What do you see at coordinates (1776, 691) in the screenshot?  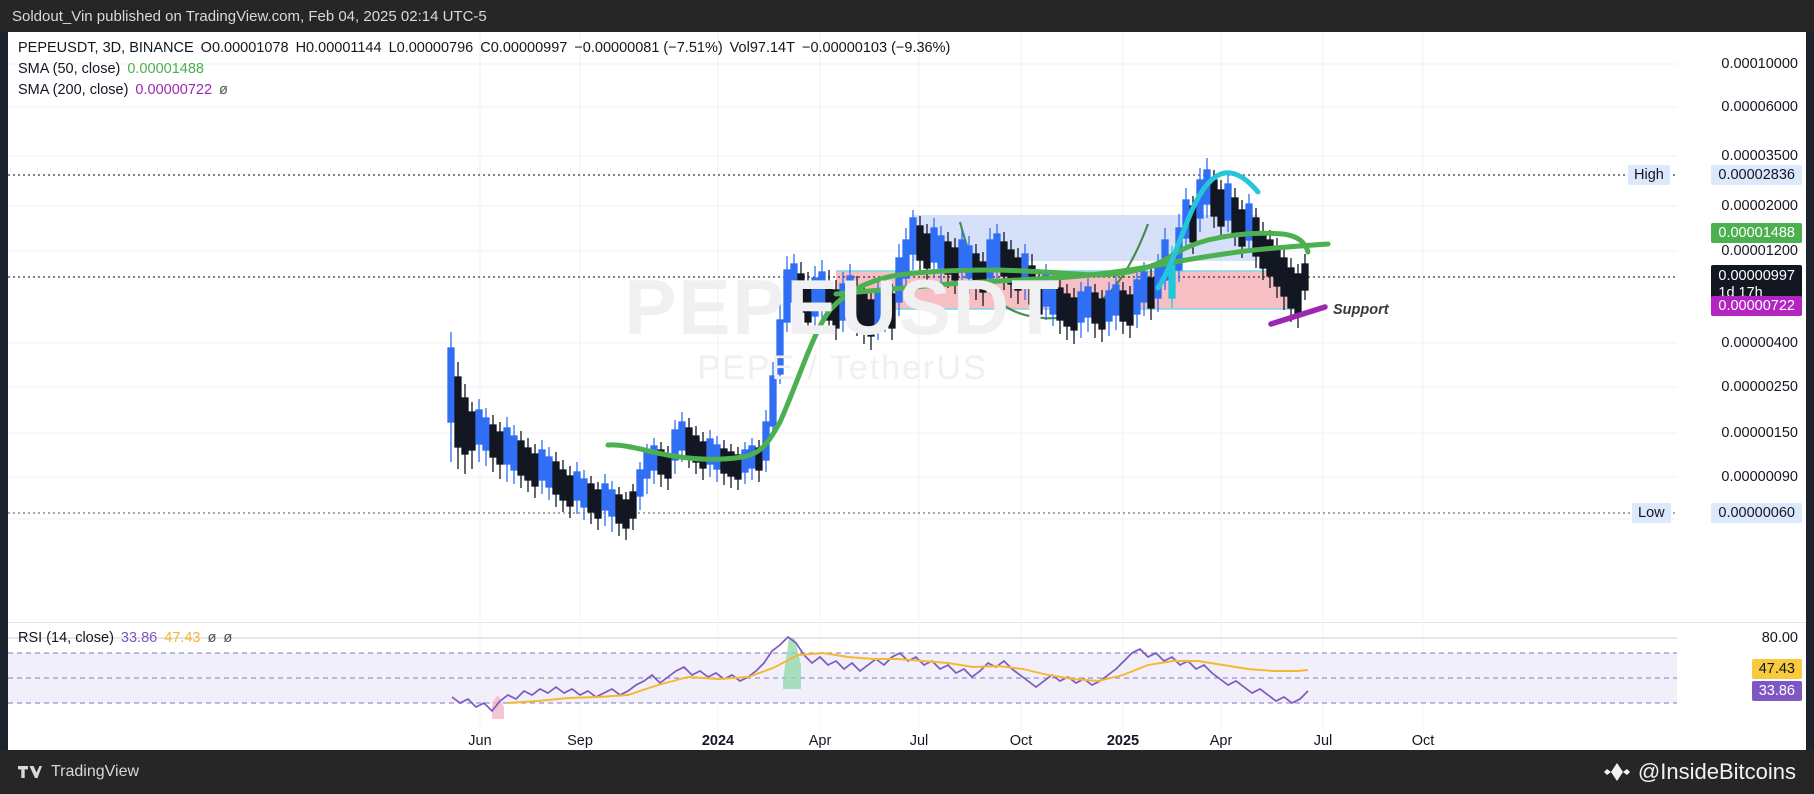 I see `rsi-value-label: 33.86` at bounding box center [1776, 691].